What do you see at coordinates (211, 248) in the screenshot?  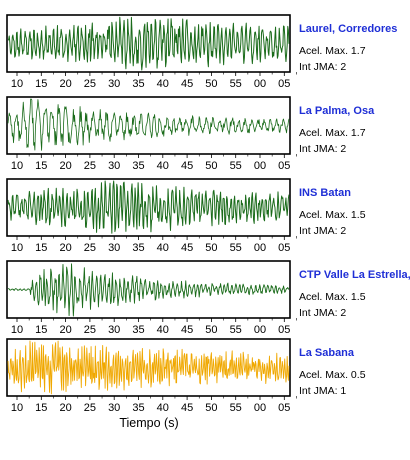 I see `x-tick-label-2-8: 50` at bounding box center [211, 248].